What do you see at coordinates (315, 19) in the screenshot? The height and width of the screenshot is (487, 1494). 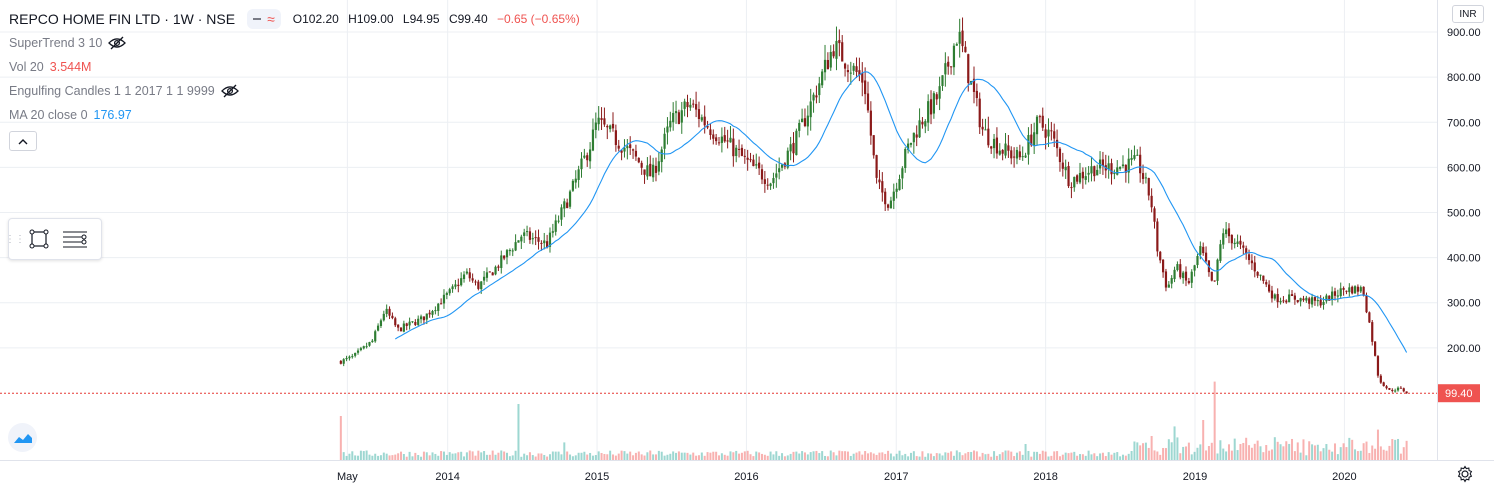 I see `open-value: O102.20` at bounding box center [315, 19].